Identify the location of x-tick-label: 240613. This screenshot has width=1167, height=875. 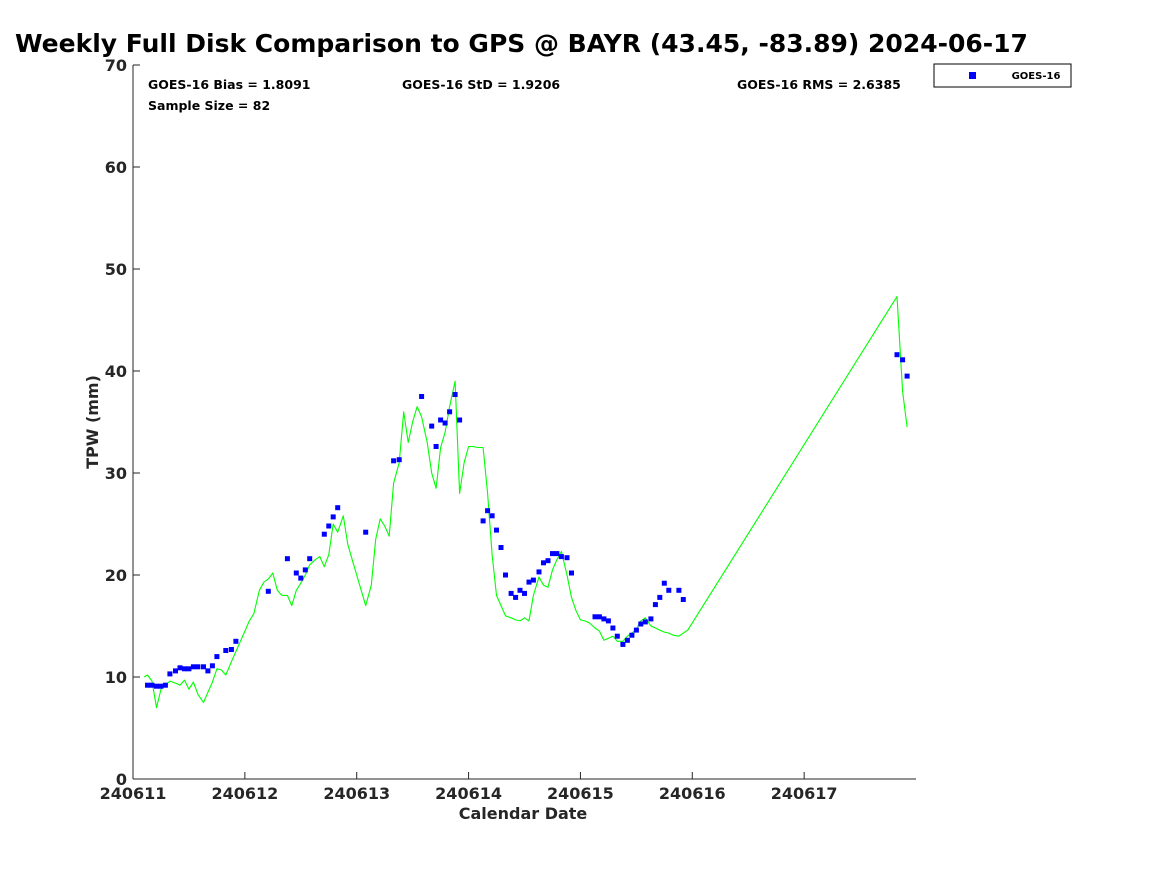
(356, 793).